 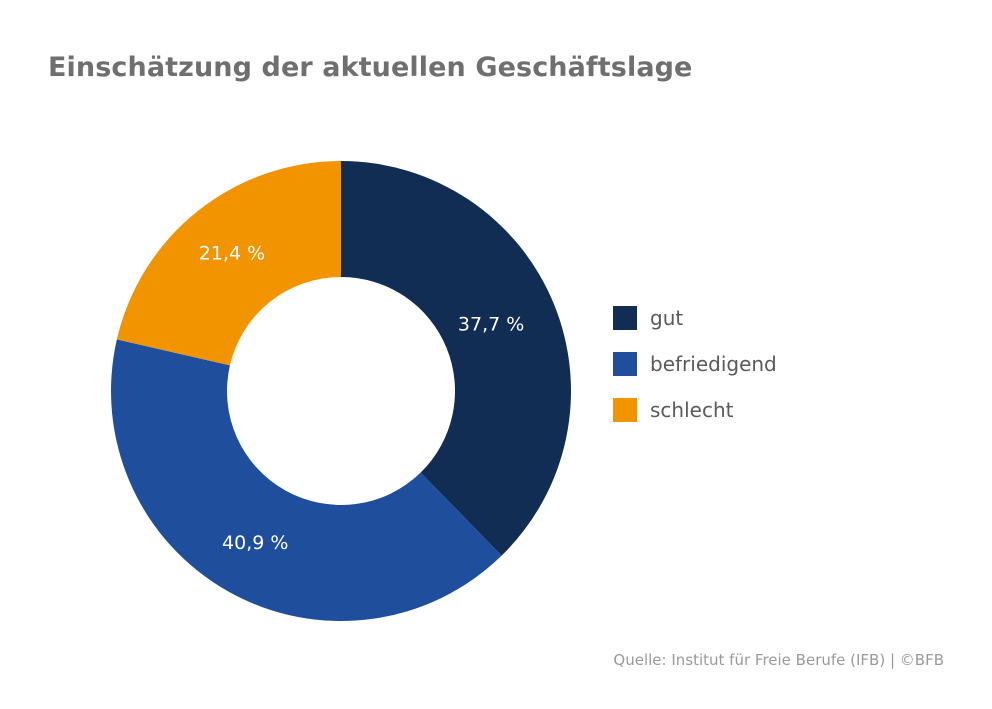 I want to click on legend-swatch-schlecht, so click(x=625, y=410).